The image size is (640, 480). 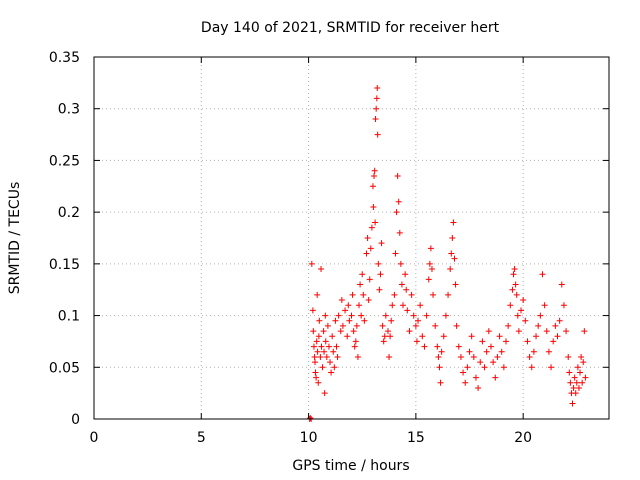 I want to click on y-tick-label: 0.2, so click(x=69, y=213).